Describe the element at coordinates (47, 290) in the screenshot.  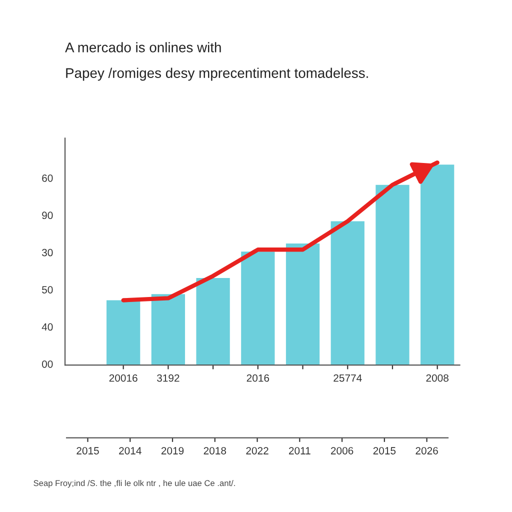
I see `text: 50` at that location.